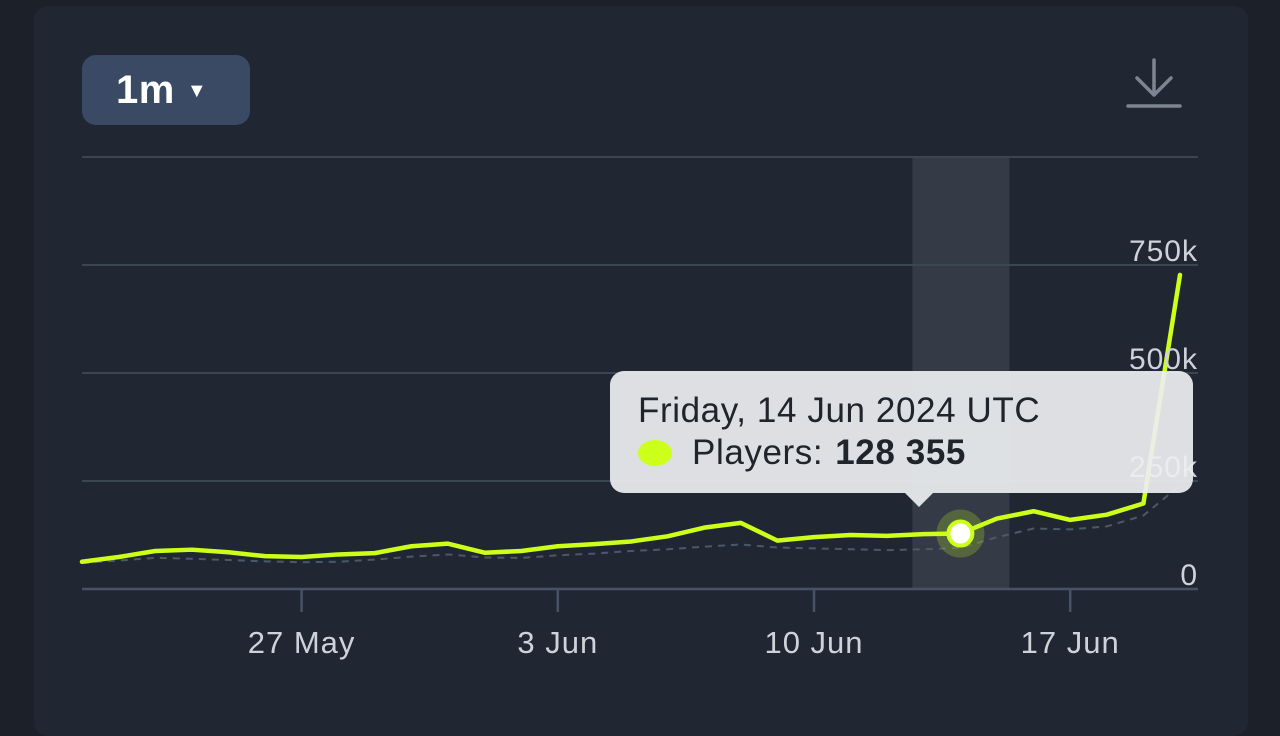 The width and height of the screenshot is (1280, 736). Describe the element at coordinates (839, 410) in the screenshot. I see `tooltip-date: Friday, 14 Jun 2024 UTC` at that location.